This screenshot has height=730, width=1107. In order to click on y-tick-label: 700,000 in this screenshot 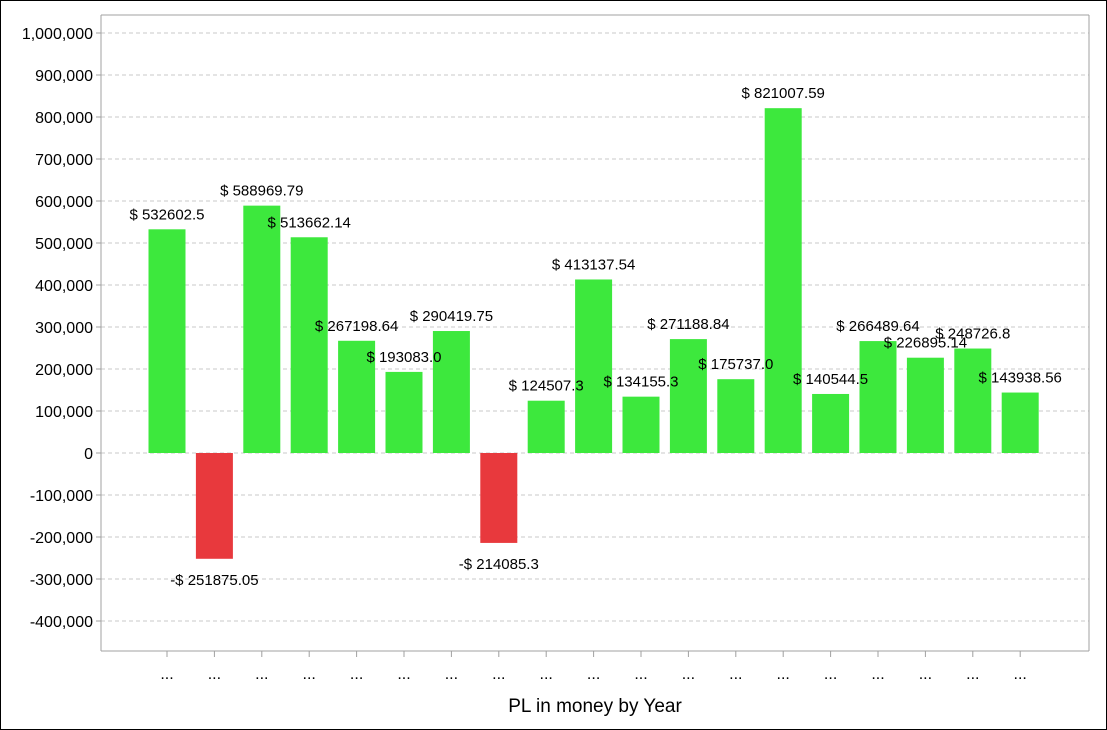, I will do `click(64, 160)`.